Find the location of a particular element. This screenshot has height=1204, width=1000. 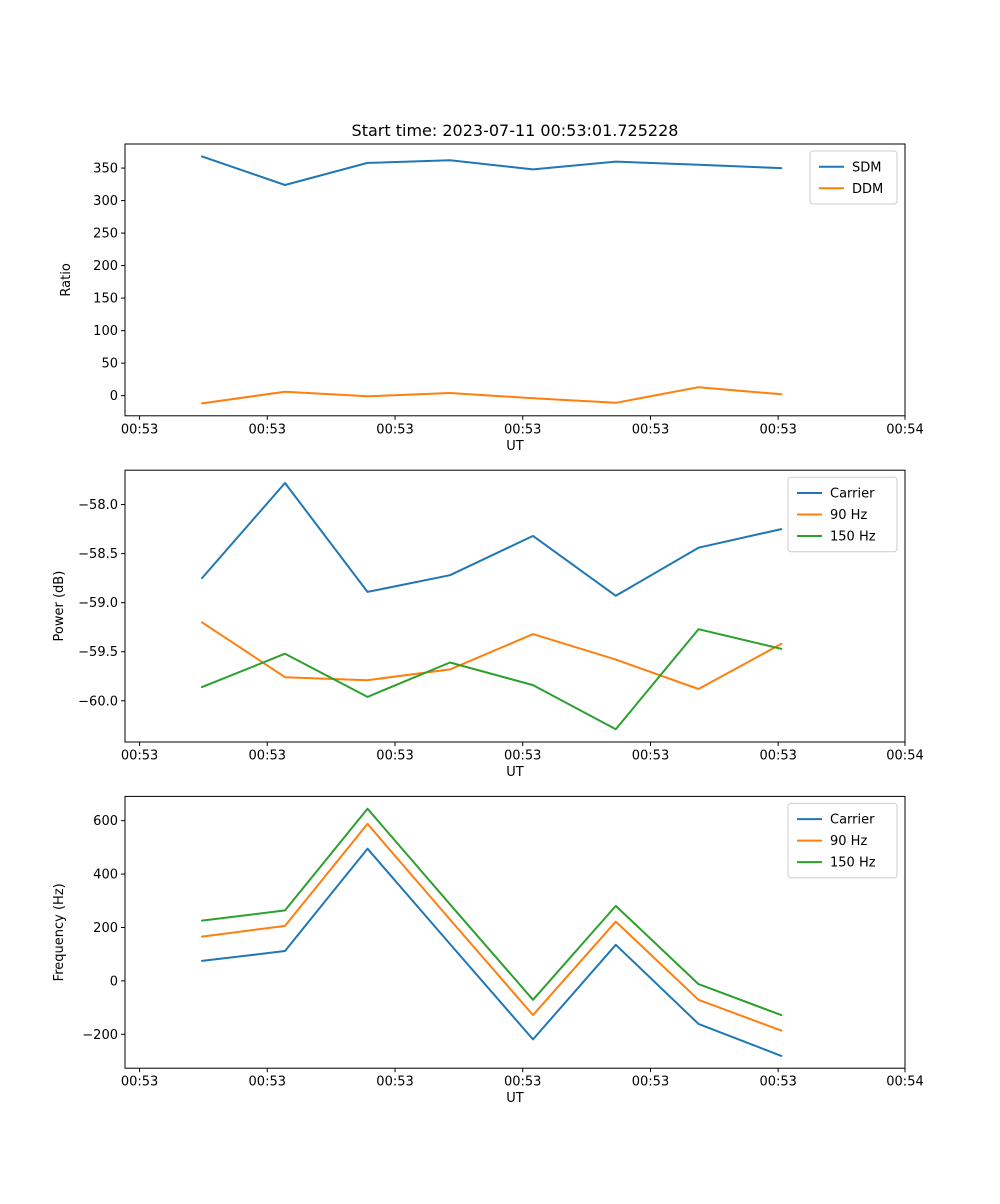

y-tick-label: −200 is located at coordinates (100, 1035).